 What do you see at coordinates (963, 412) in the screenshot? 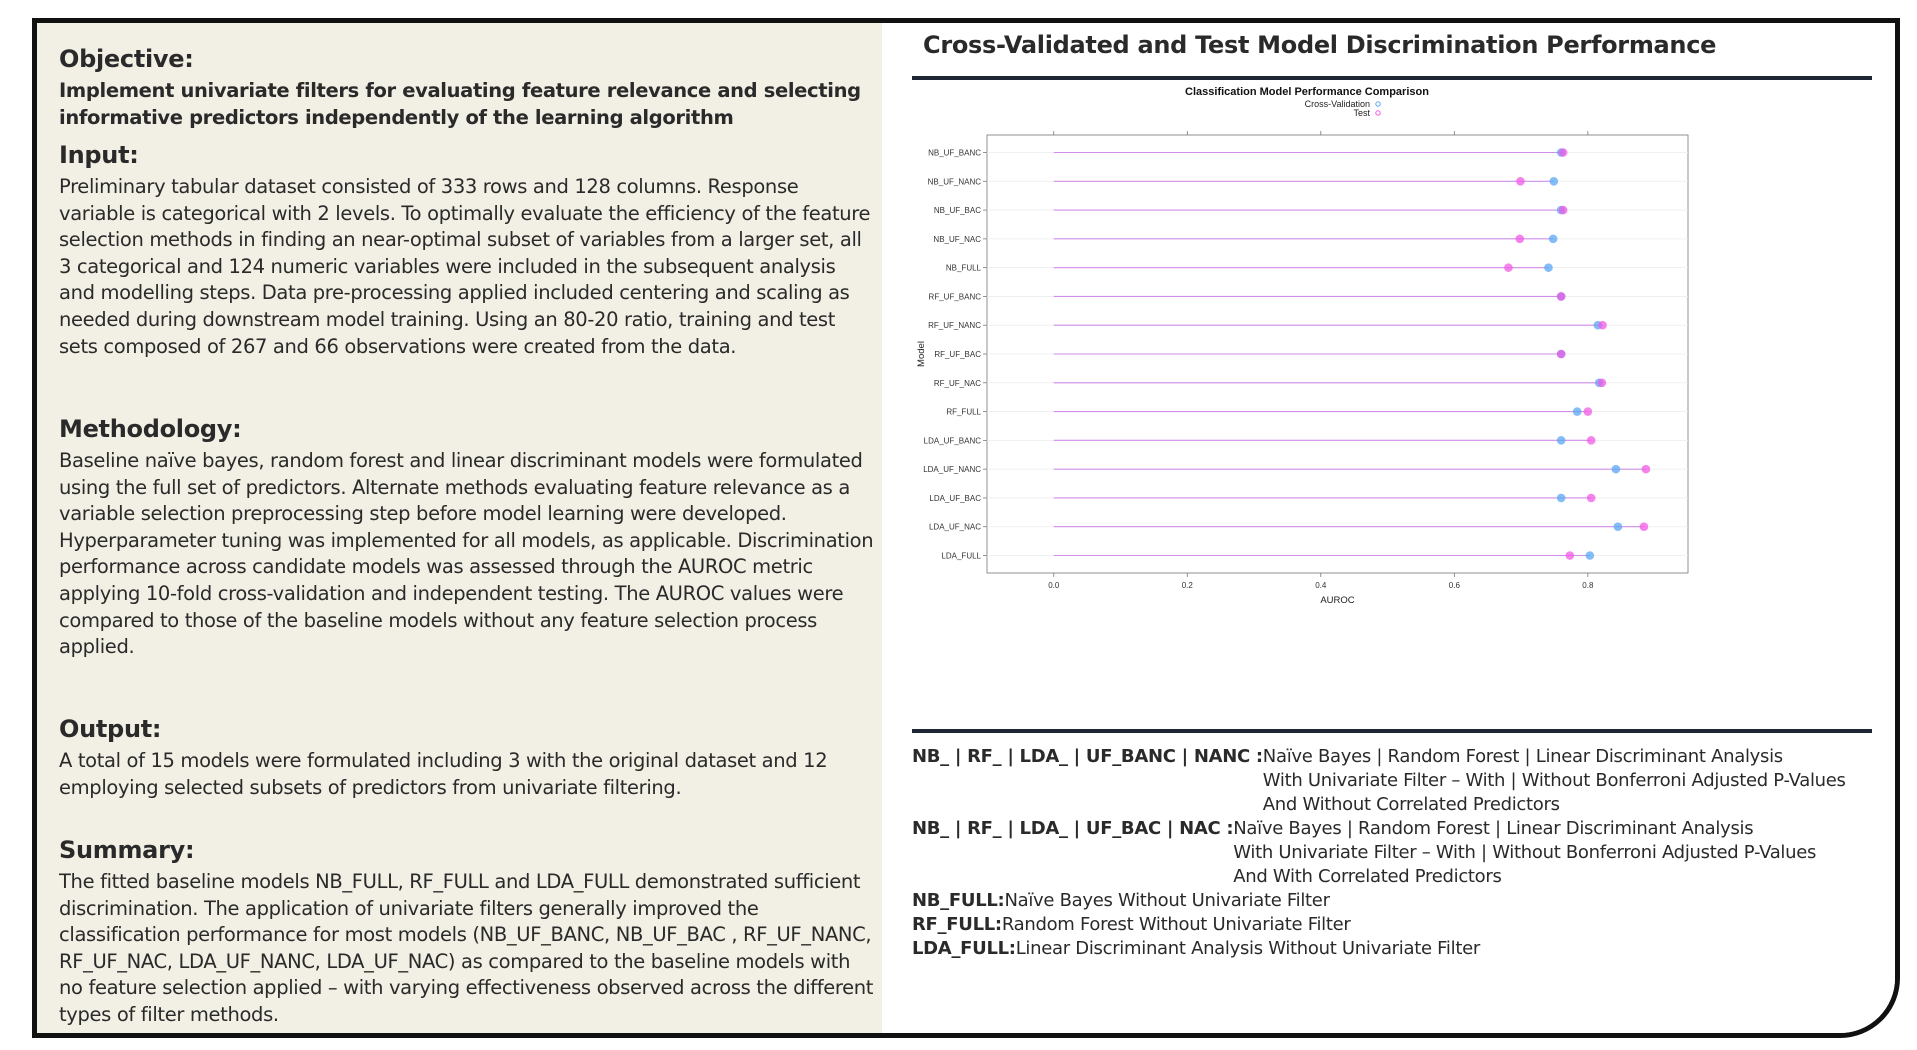
I see `y-tick-label: RF_FULL` at bounding box center [963, 412].